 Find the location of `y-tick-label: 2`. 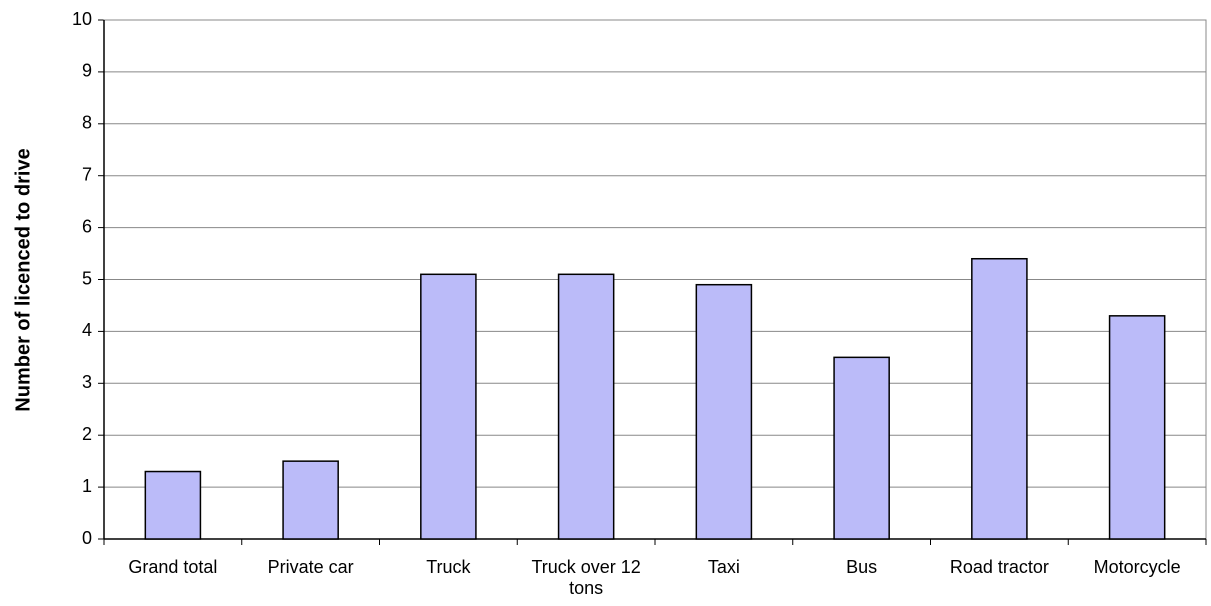

y-tick-label: 2 is located at coordinates (87, 434).